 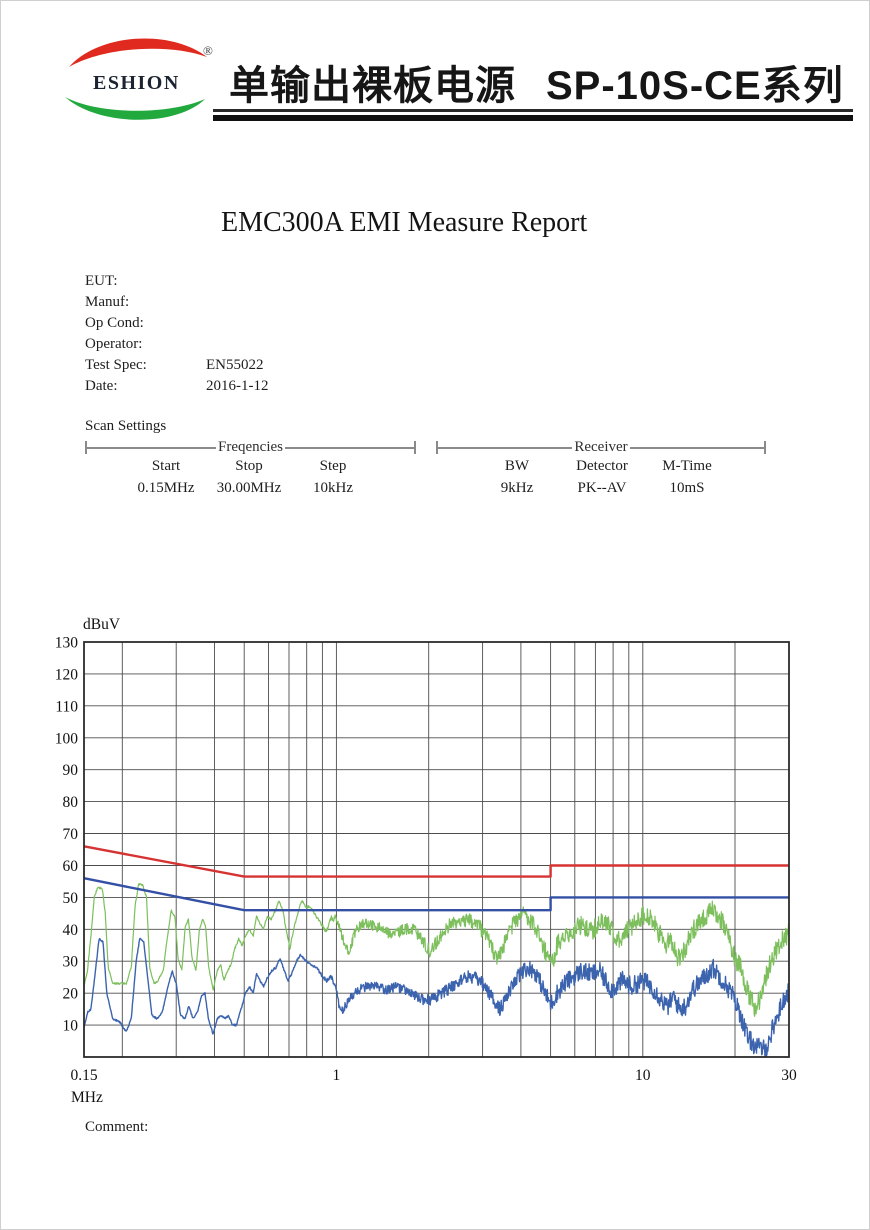 I want to click on y-axis-unit-label: dBuV, so click(x=102, y=624).